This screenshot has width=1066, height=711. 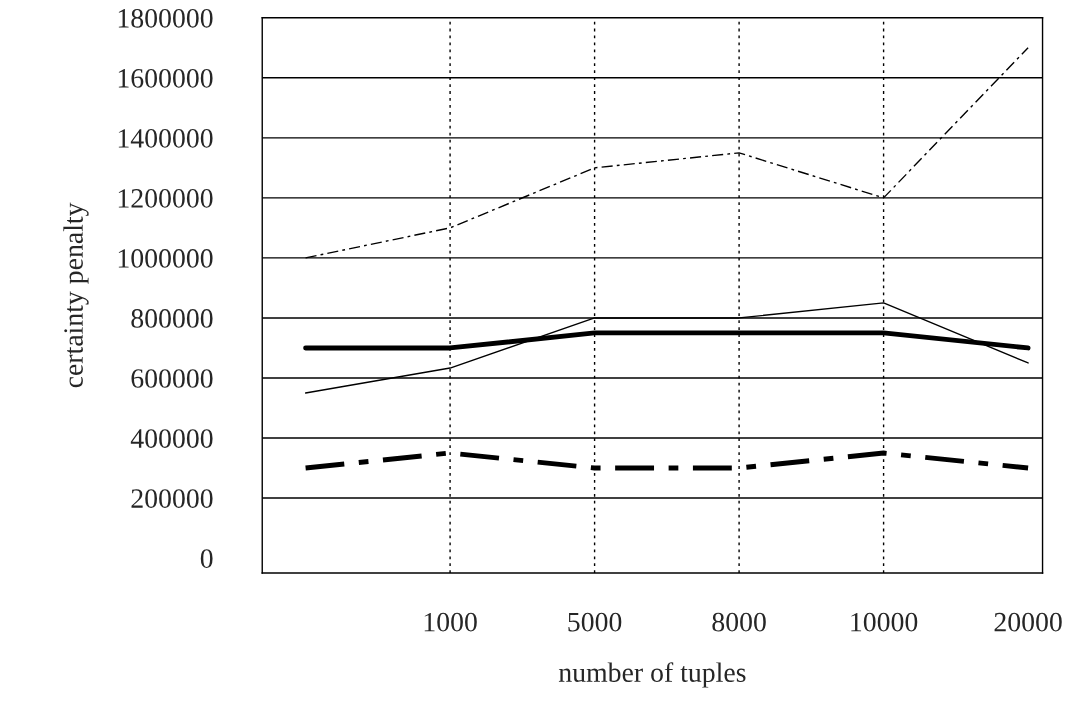 I want to click on x-tick-label: 8000, so click(x=739, y=622).